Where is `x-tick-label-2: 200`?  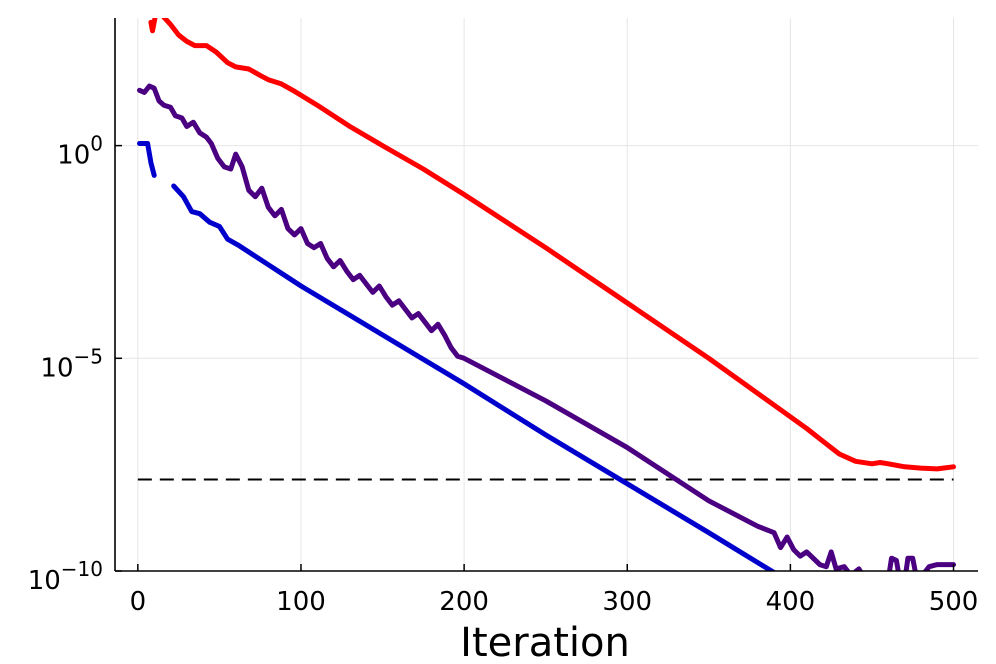 x-tick-label-2: 200 is located at coordinates (464, 602).